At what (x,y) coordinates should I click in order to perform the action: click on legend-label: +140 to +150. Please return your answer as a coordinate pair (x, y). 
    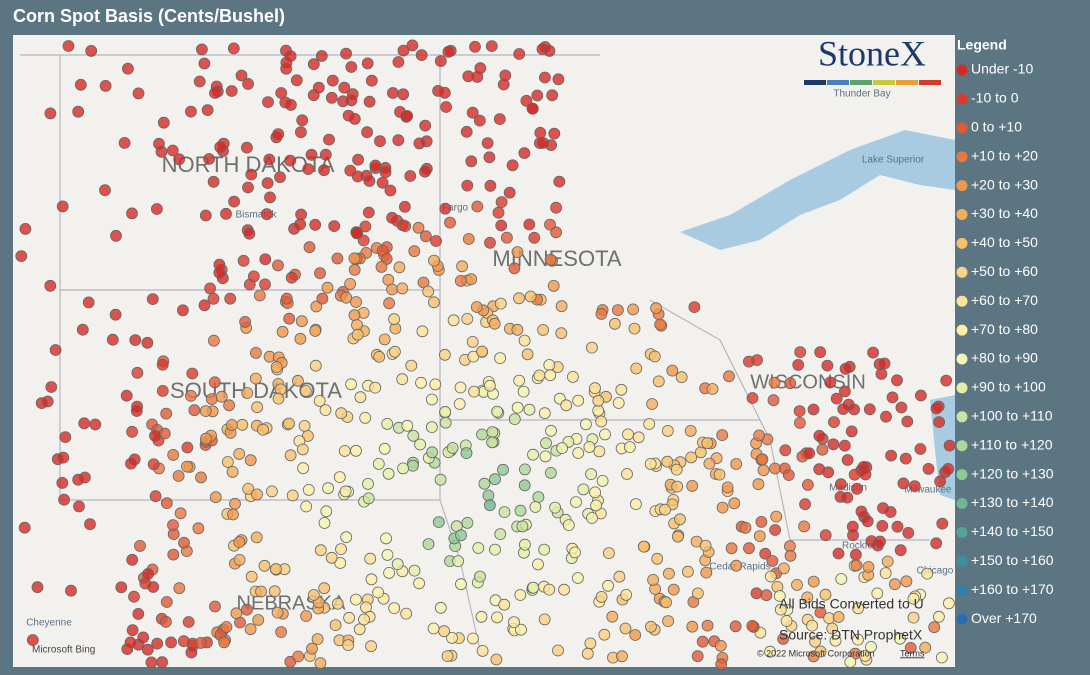
    Looking at the image, I should click on (1012, 531).